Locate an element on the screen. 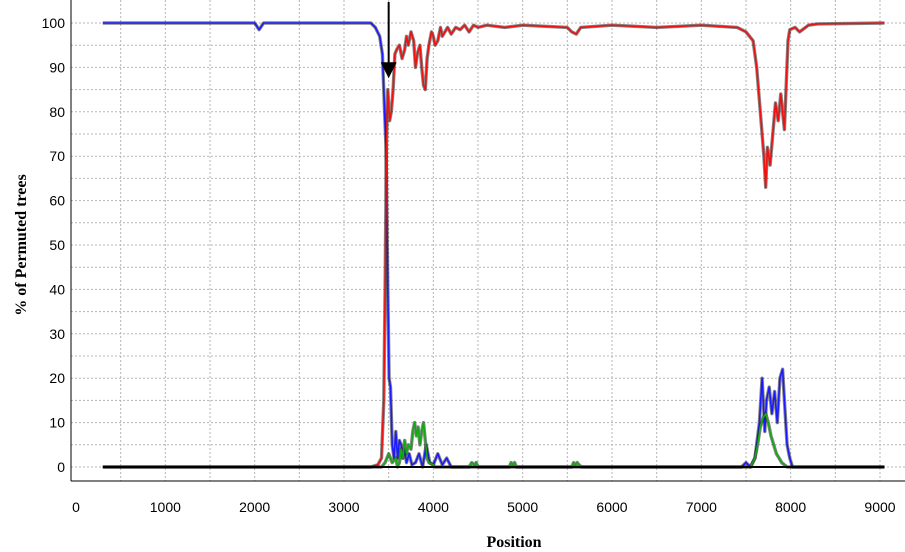 This screenshot has height=552, width=905. arrow-head-icon is located at coordinates (388, 70).